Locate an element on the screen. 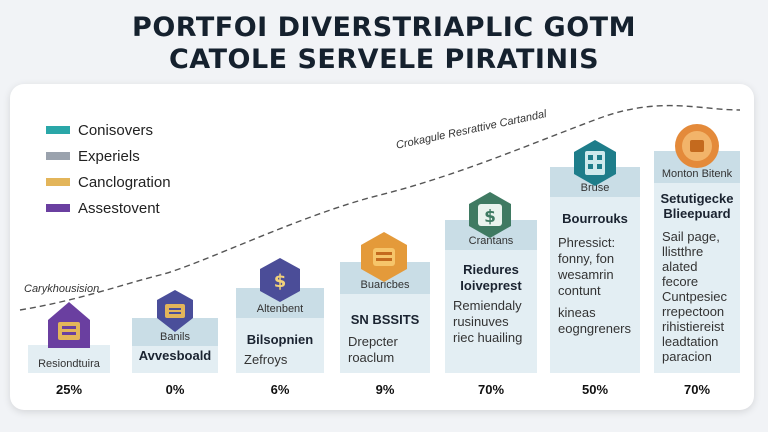 The width and height of the screenshot is (768, 432). shield-icon is located at coordinates (175, 311).